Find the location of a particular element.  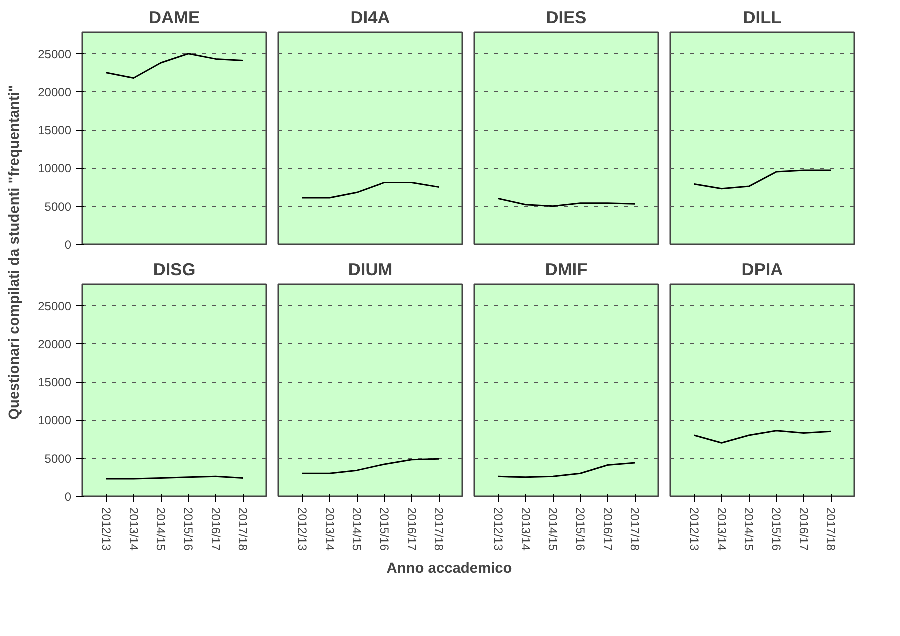

y-axis-title: Questionari compilati da studenti "frequentanti" is located at coordinates (14, 252).